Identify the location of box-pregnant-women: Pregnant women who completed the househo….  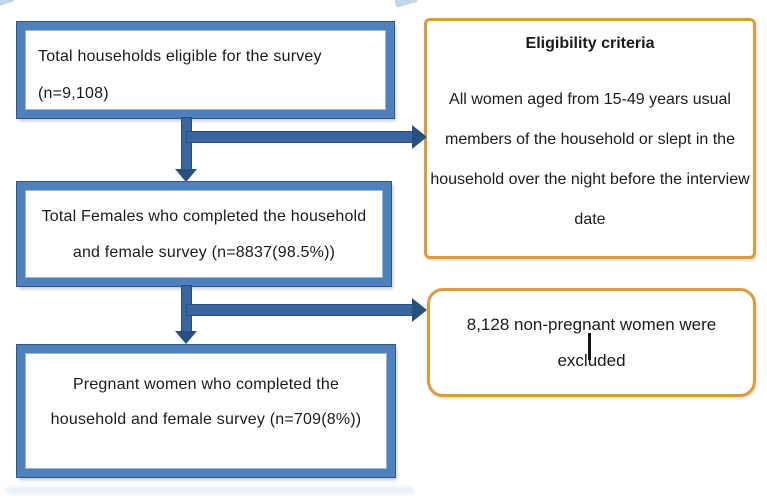
(206, 411).